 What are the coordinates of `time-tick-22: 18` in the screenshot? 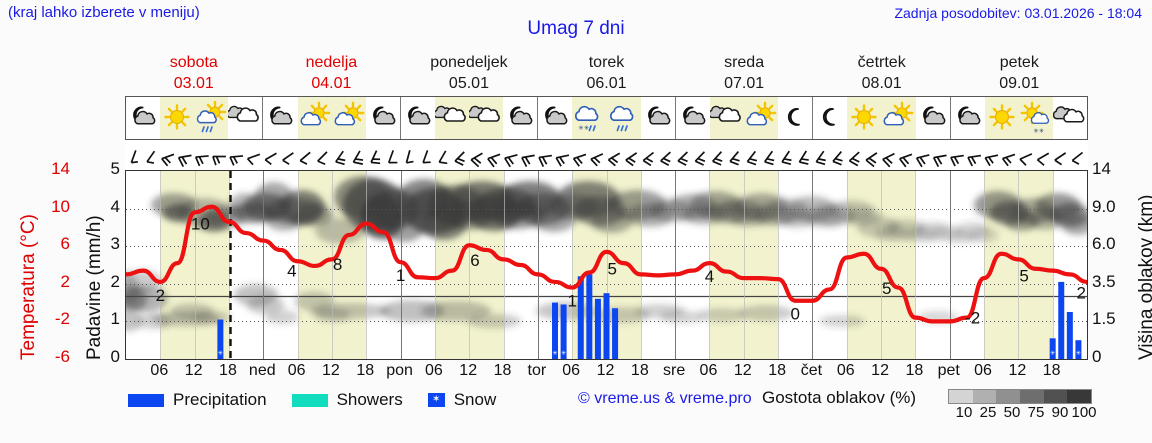 It's located at (914, 370).